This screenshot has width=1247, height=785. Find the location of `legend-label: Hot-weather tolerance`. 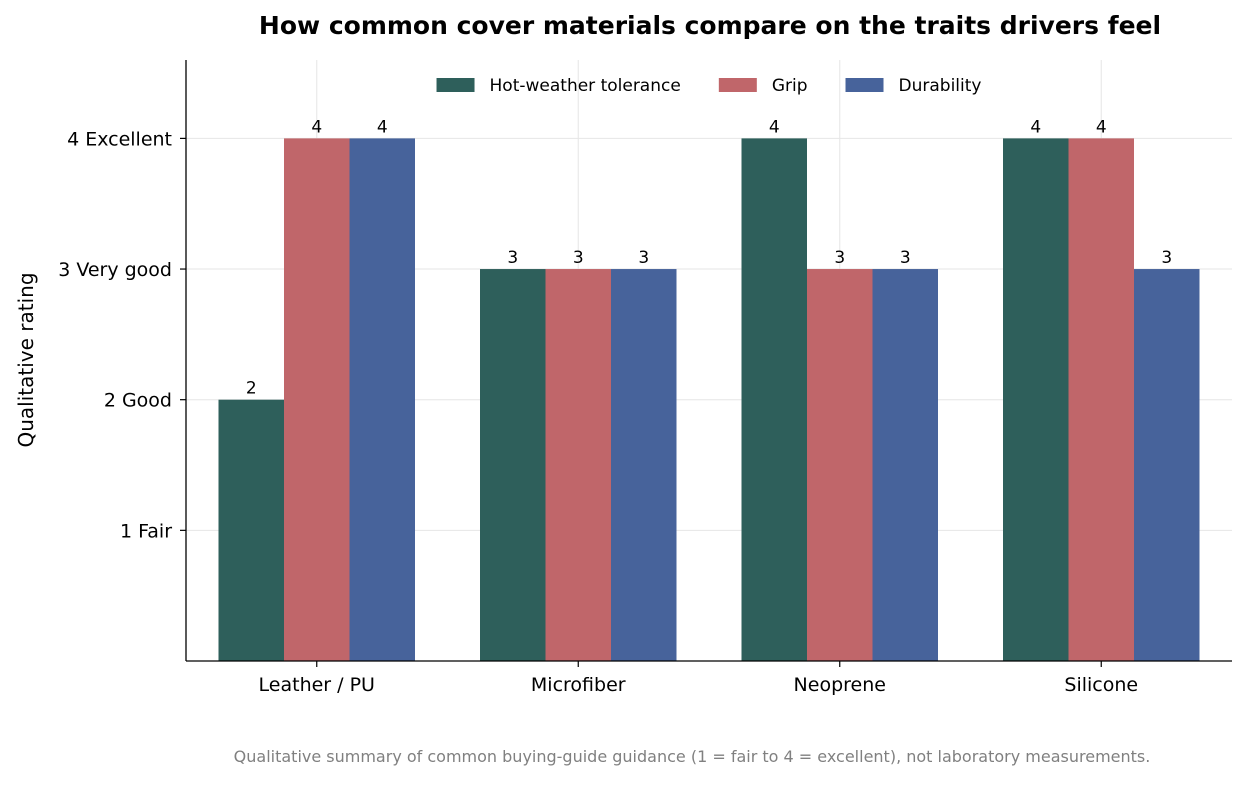

legend-label: Hot-weather tolerance is located at coordinates (585, 86).